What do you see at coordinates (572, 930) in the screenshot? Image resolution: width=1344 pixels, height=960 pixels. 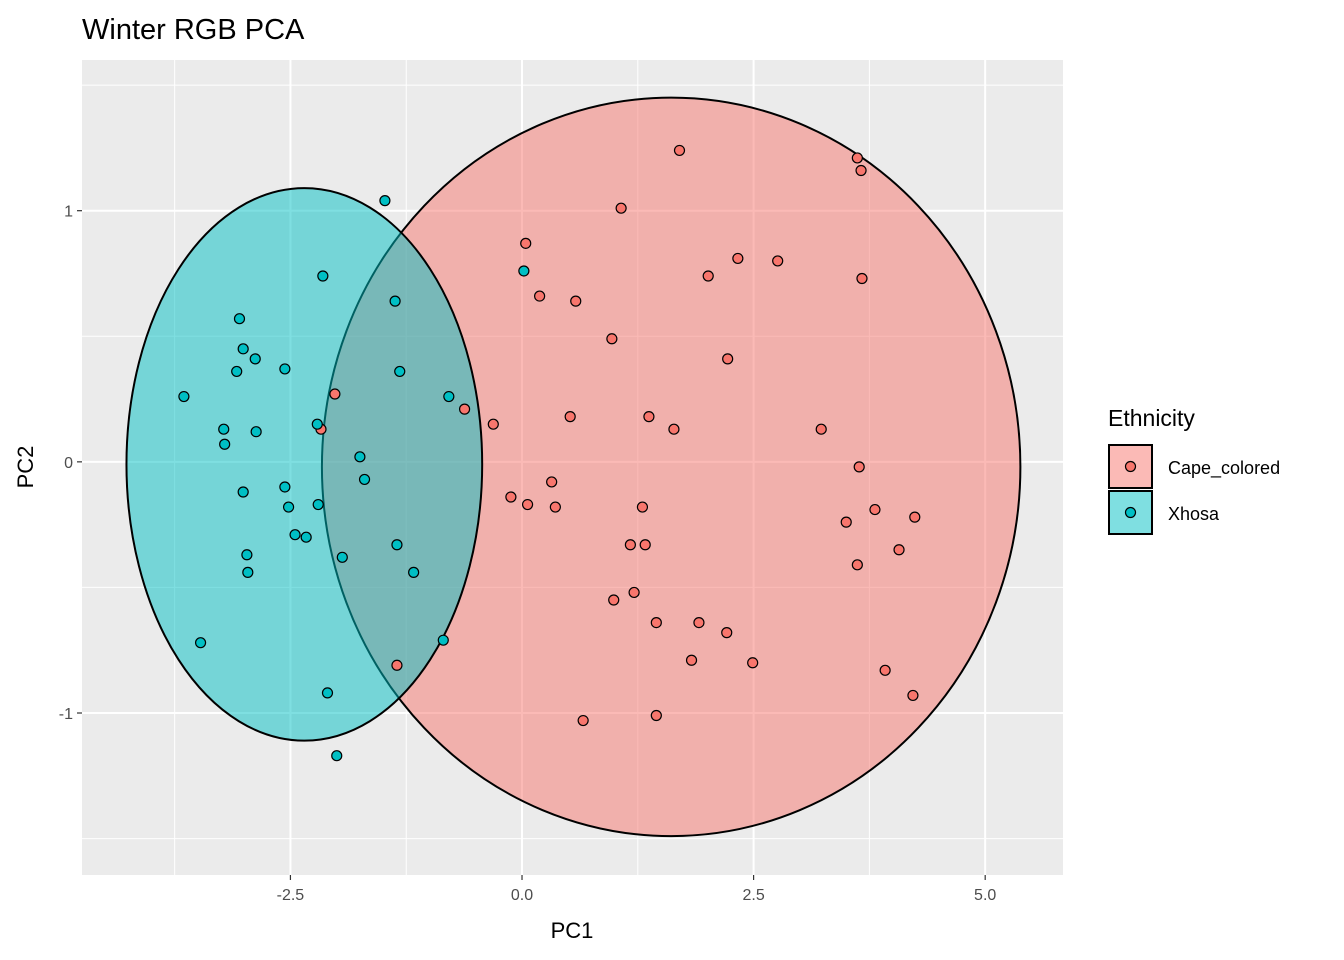 I see `x-axis-label: PC1` at bounding box center [572, 930].